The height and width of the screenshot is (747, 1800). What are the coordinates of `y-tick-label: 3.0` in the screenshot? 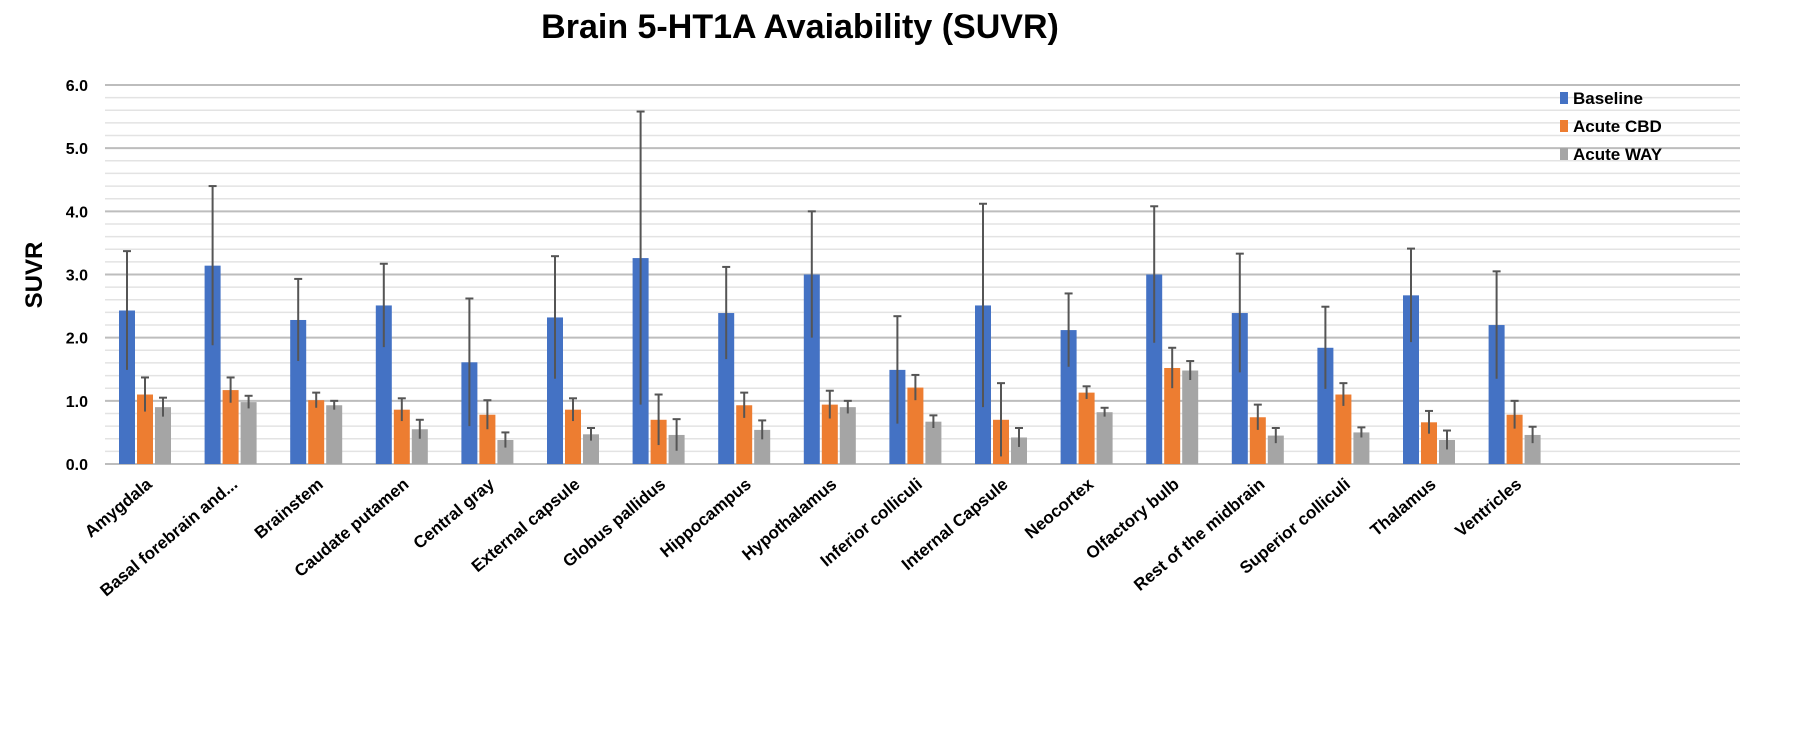 It's located at (77, 276).